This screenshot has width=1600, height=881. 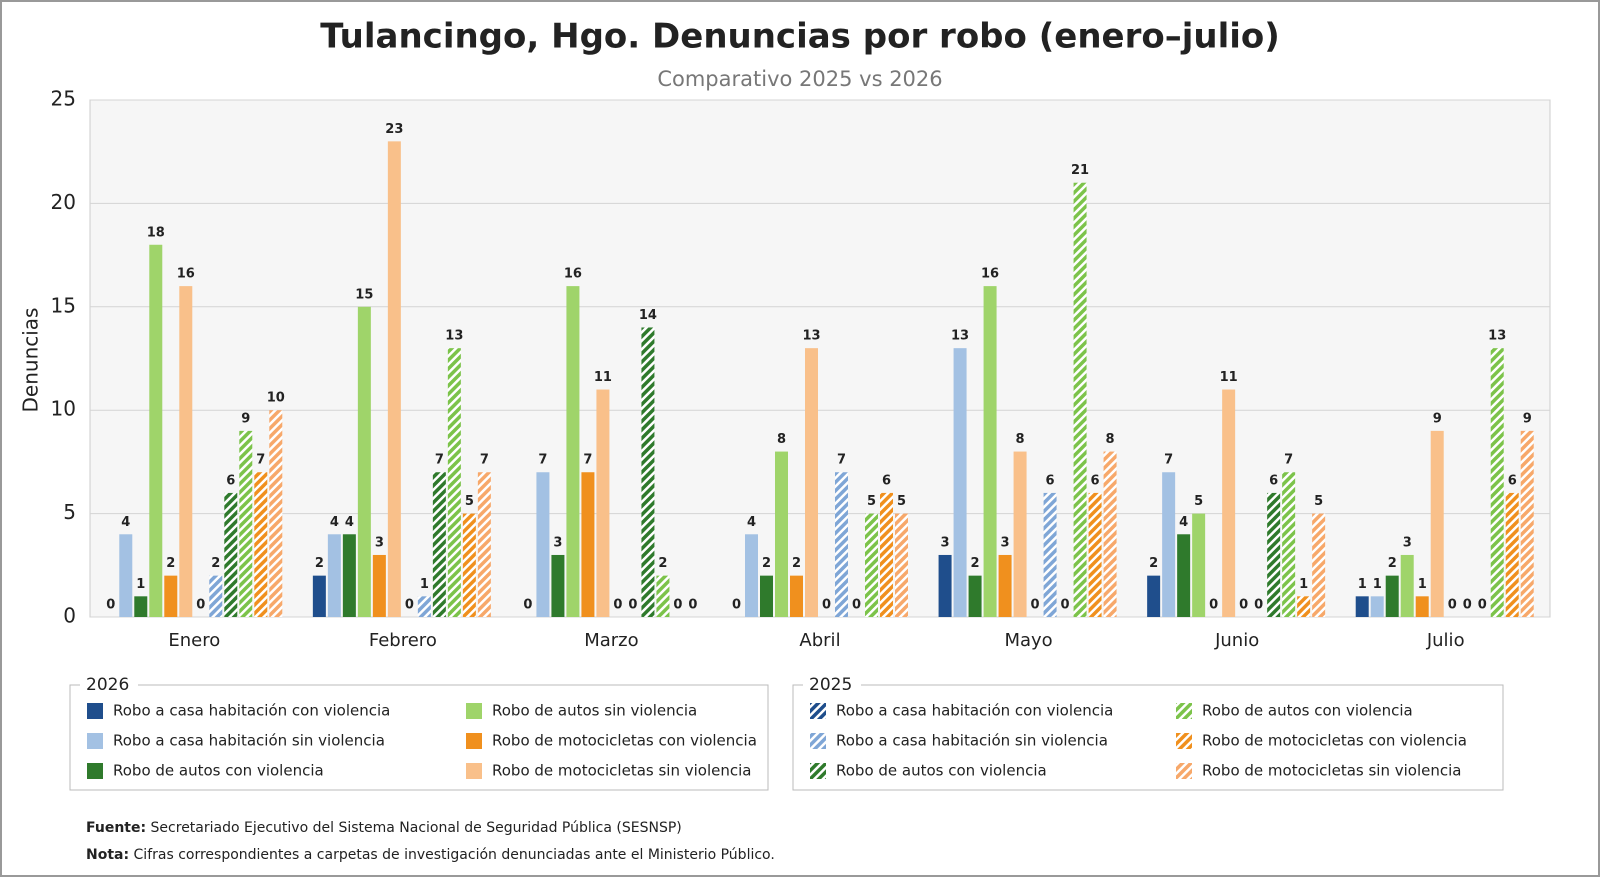 I want to click on legend-box, so click(x=1148, y=737).